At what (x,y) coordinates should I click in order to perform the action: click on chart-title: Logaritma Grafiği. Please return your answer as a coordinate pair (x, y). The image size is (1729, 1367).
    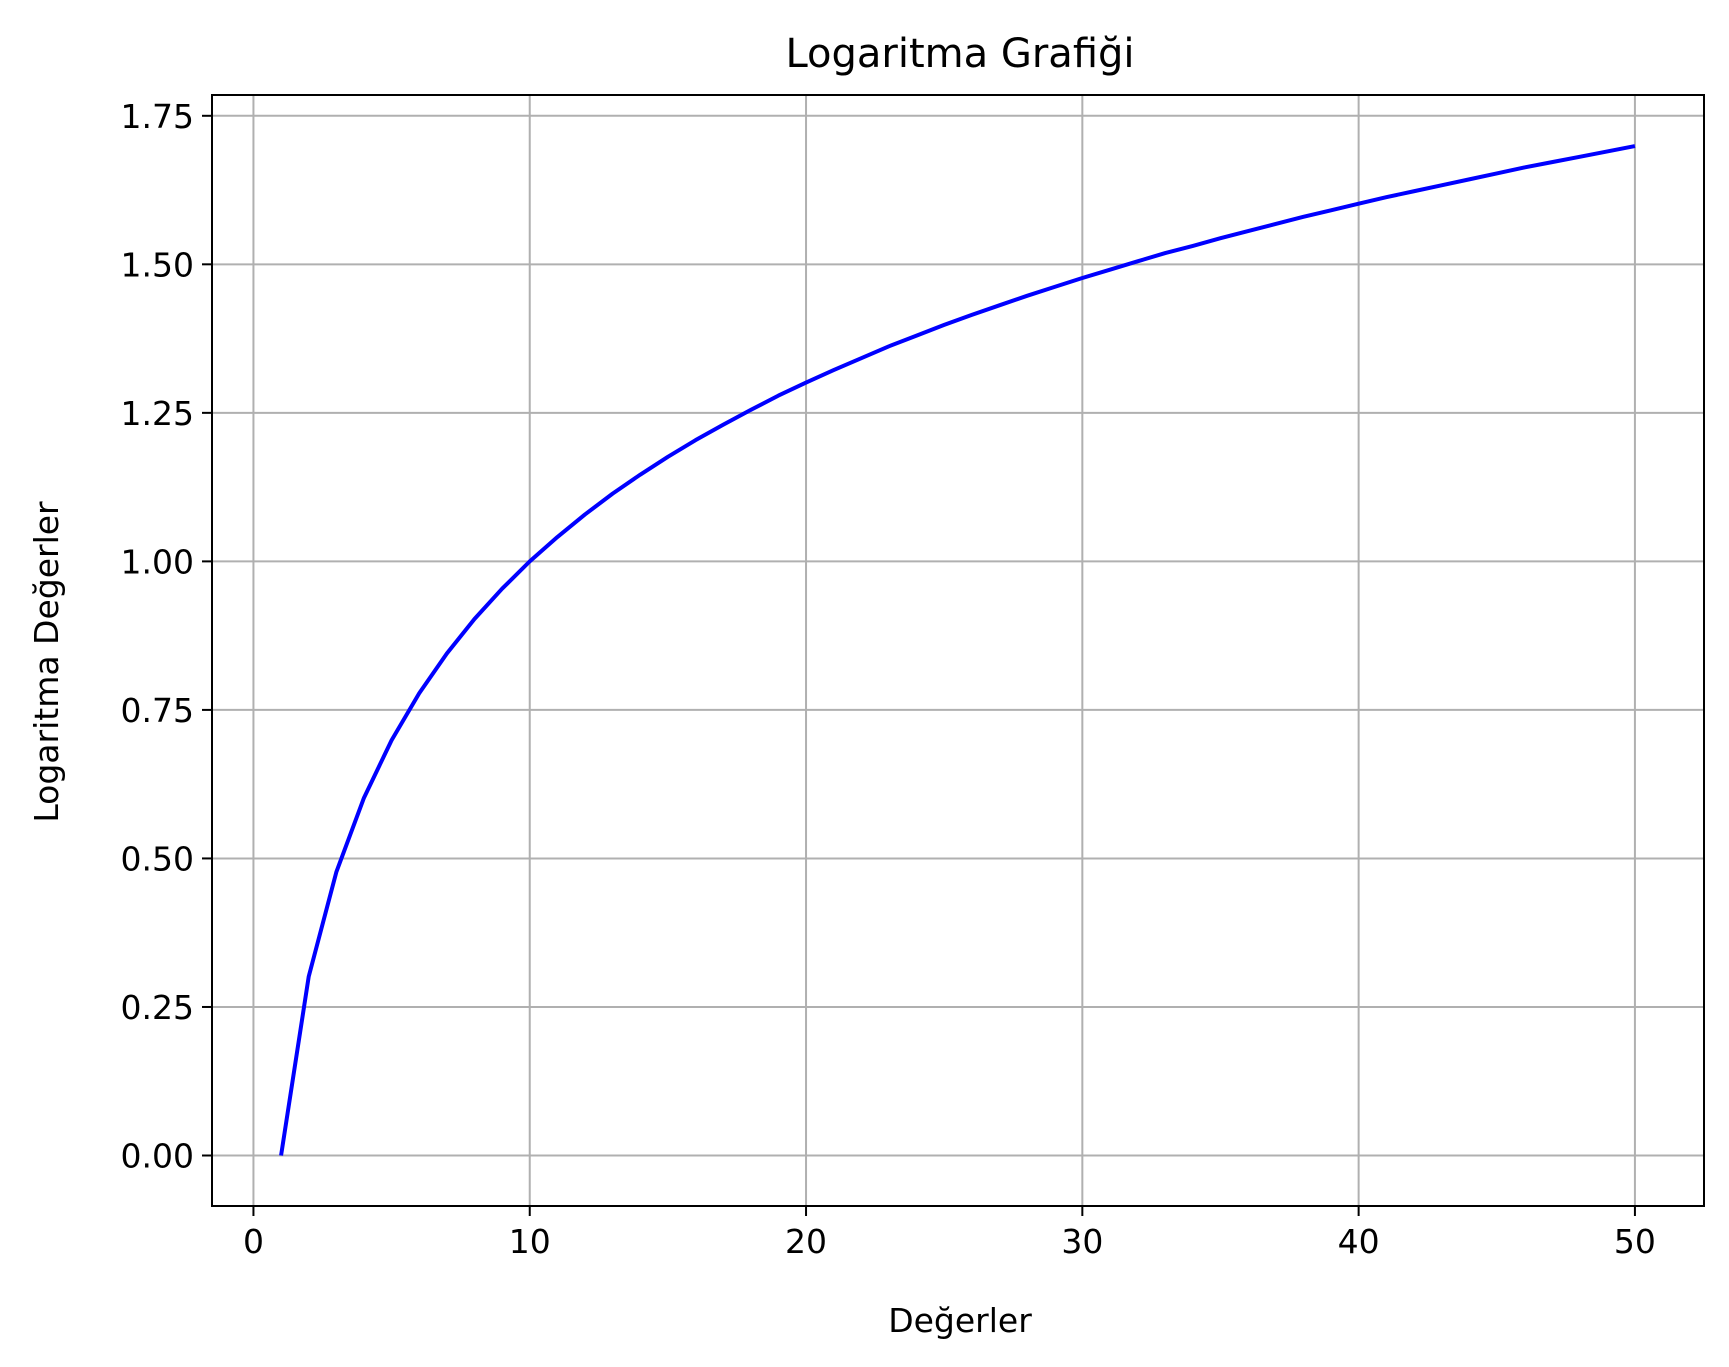
    Looking at the image, I should click on (959, 54).